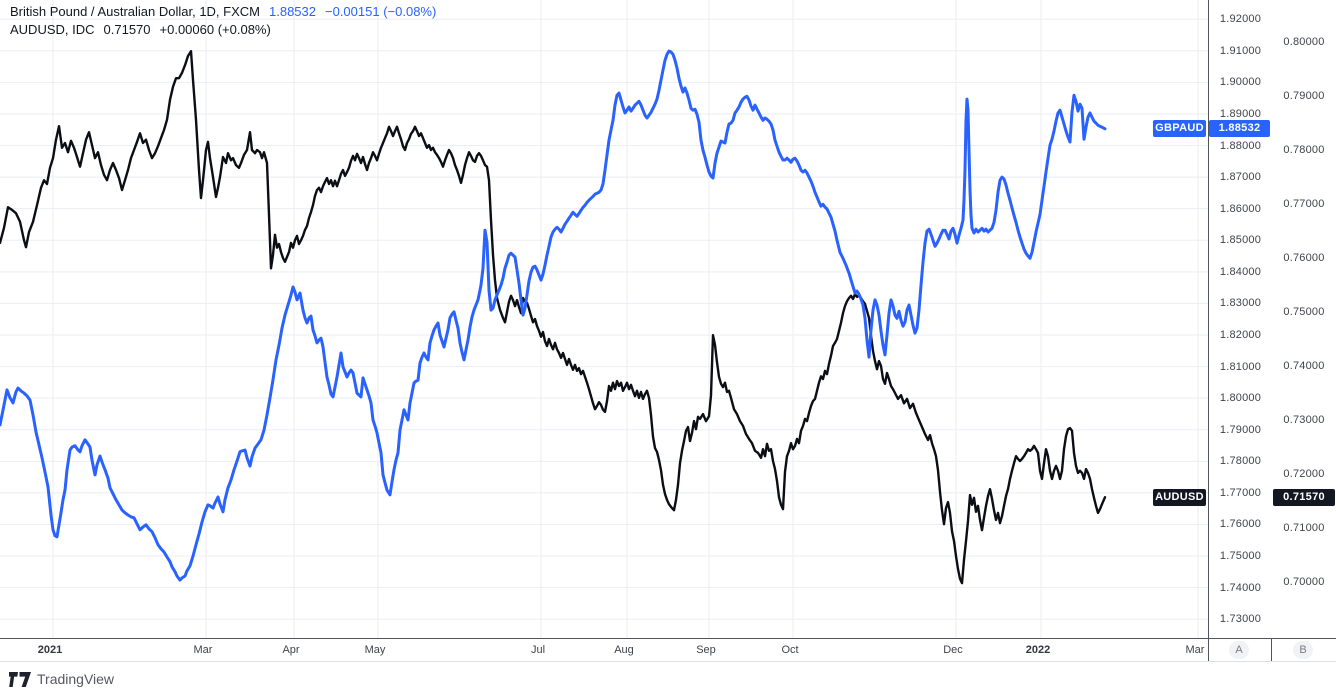  Describe the element at coordinates (1304, 528) in the screenshot. I see `audusd-price-tick: 0.71000` at that location.